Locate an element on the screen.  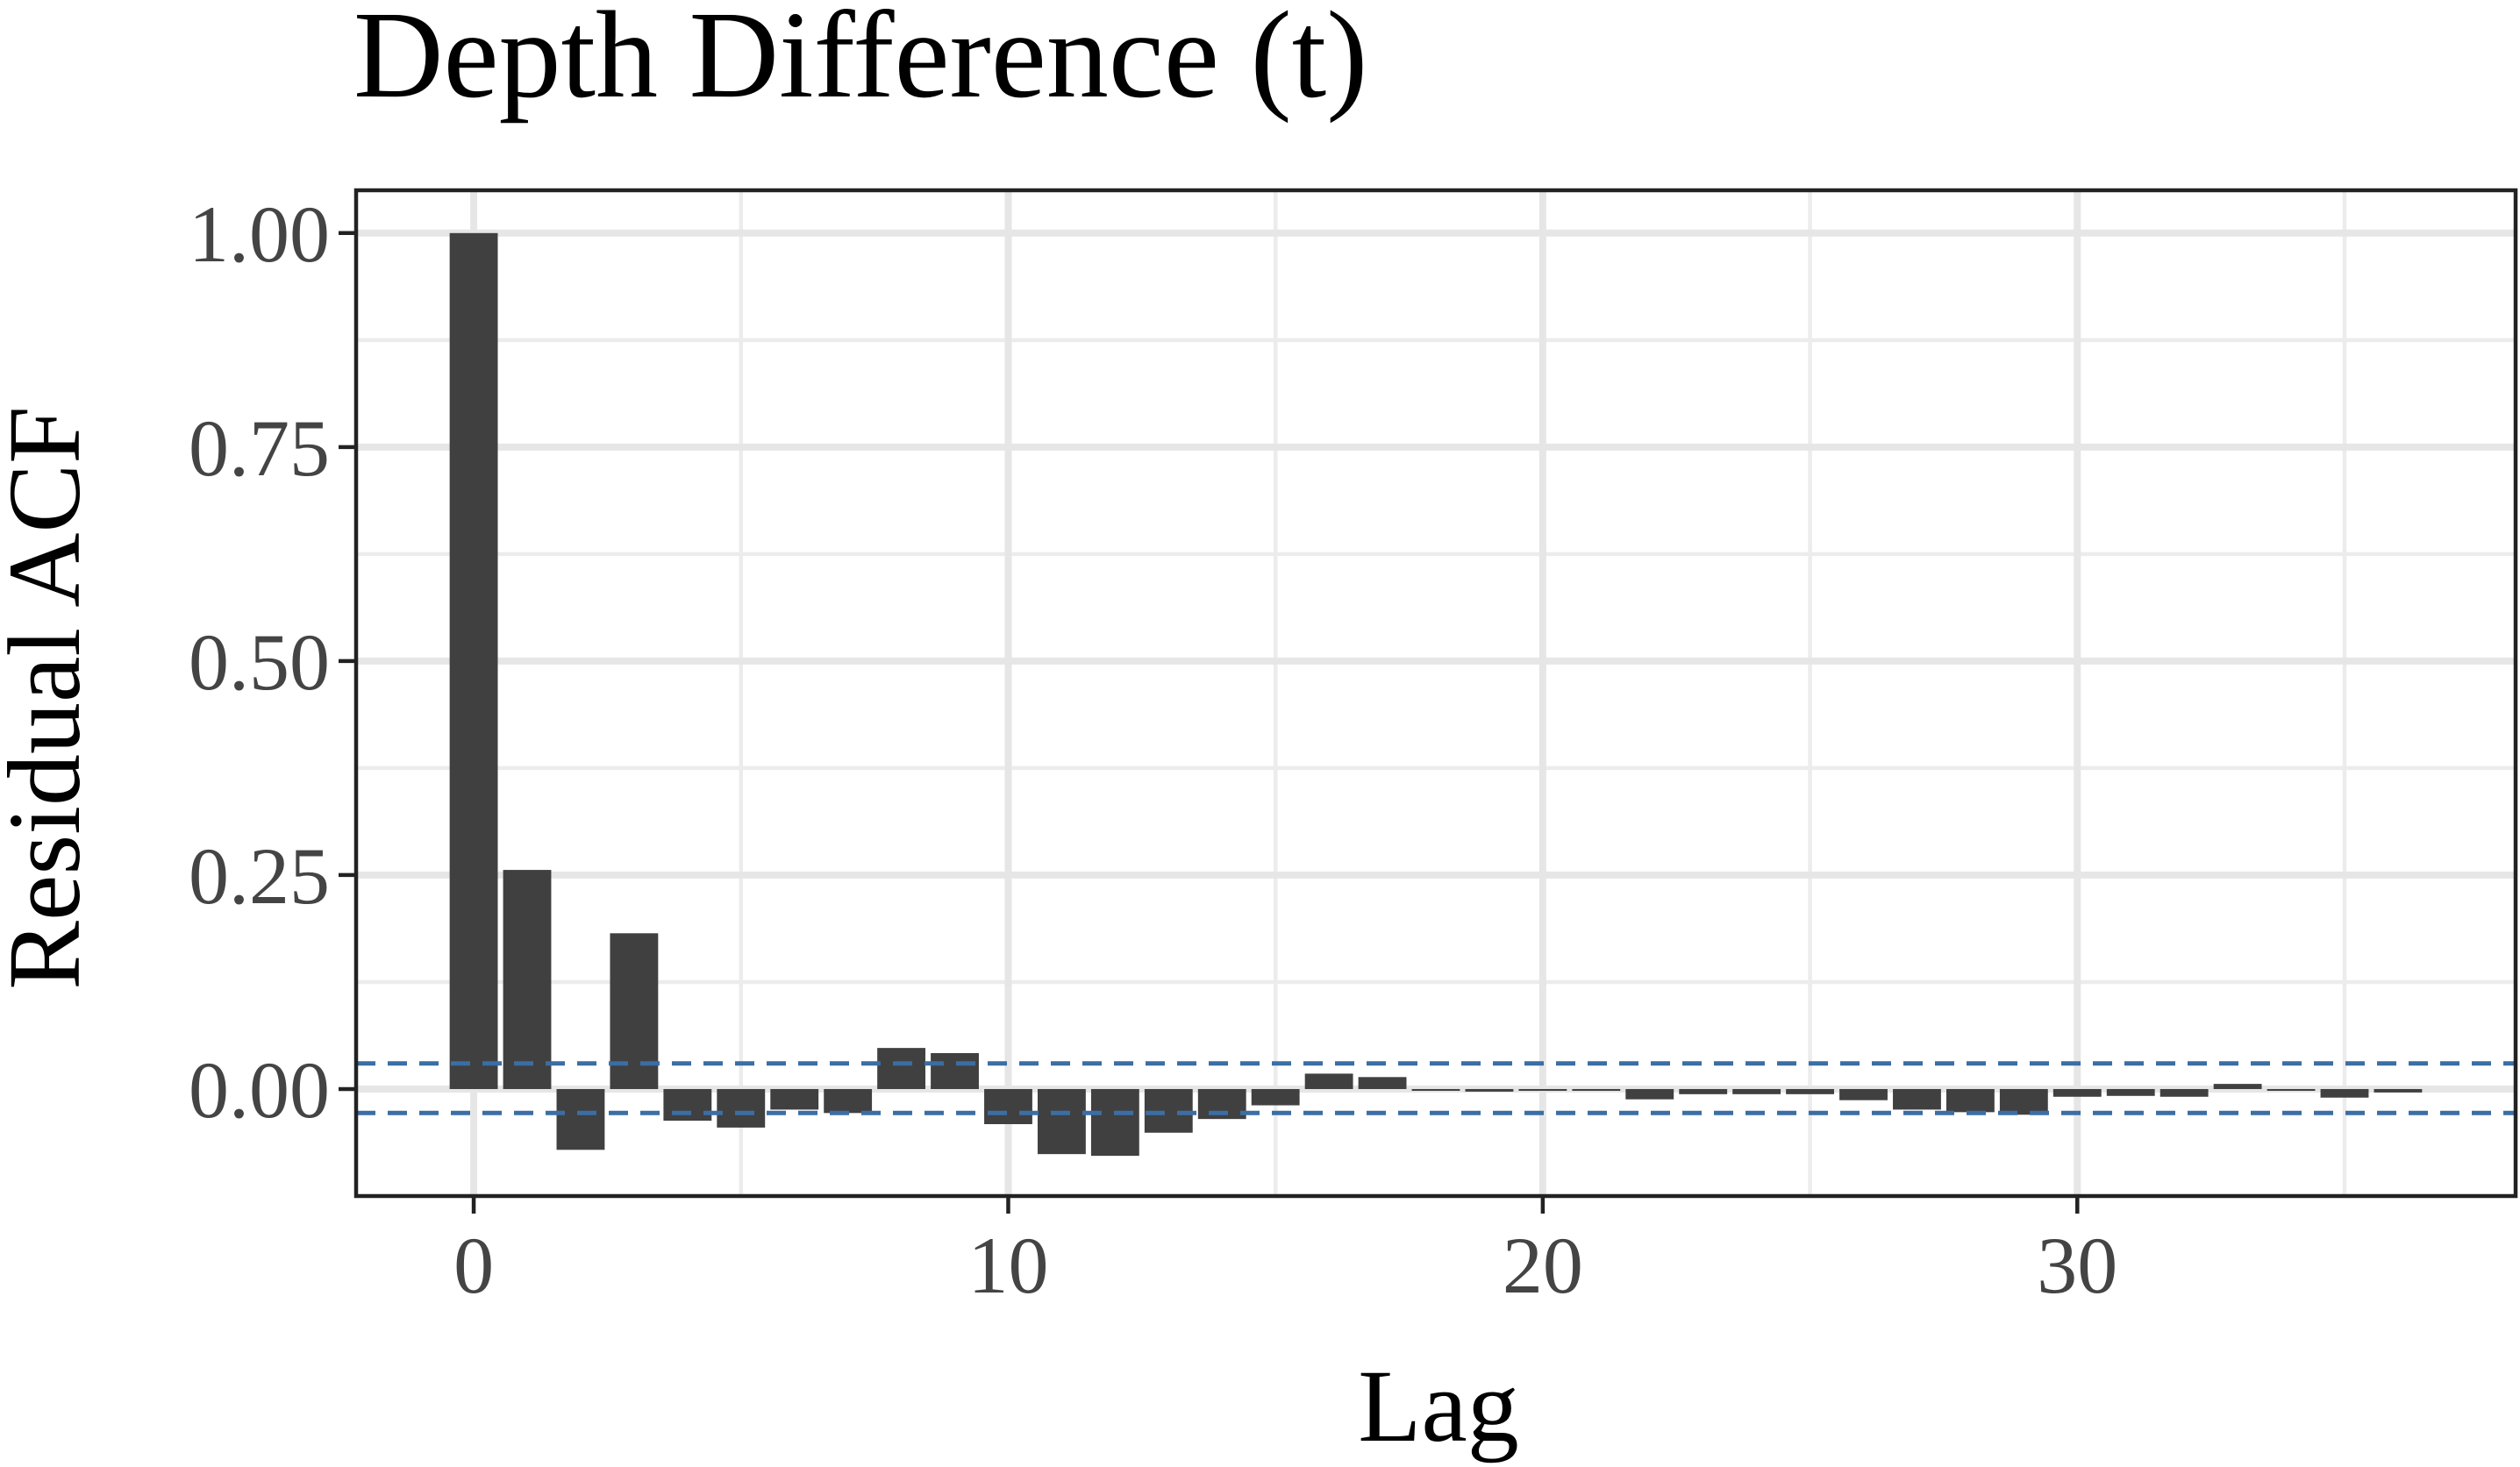
x-tick-label: 30 is located at coordinates (2077, 1266).